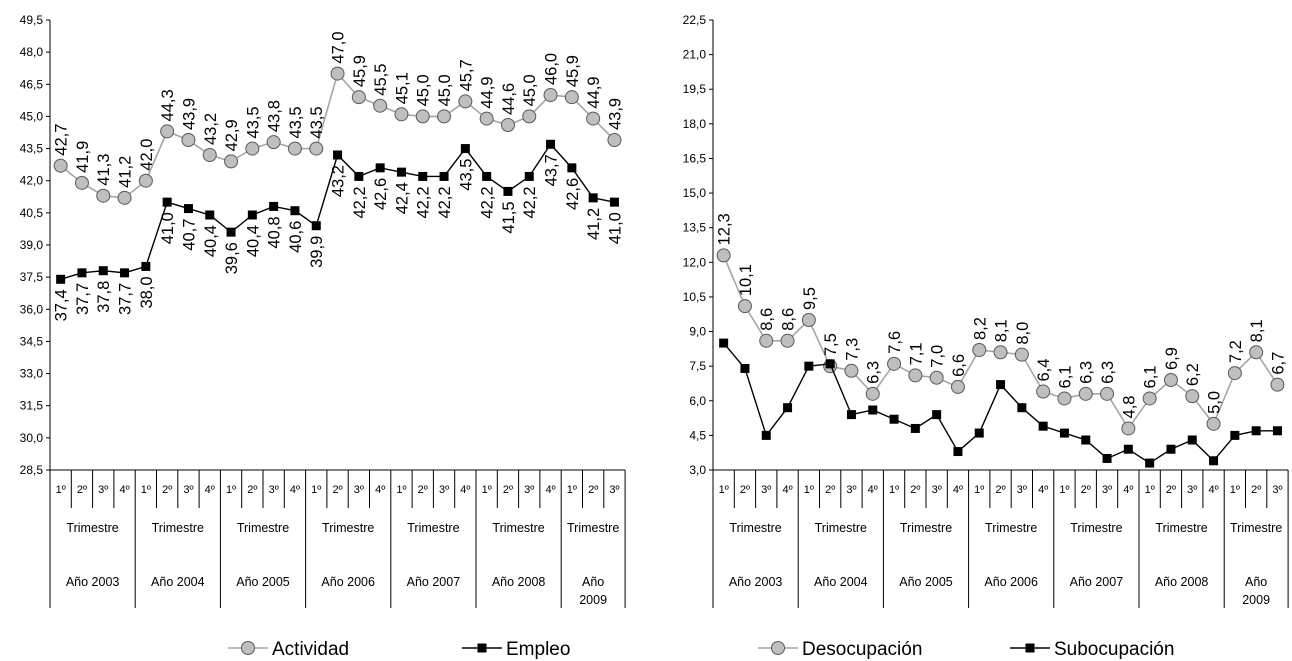 This screenshot has width=1292, height=661. I want to click on y-tick-label: 45,0, so click(32, 116).